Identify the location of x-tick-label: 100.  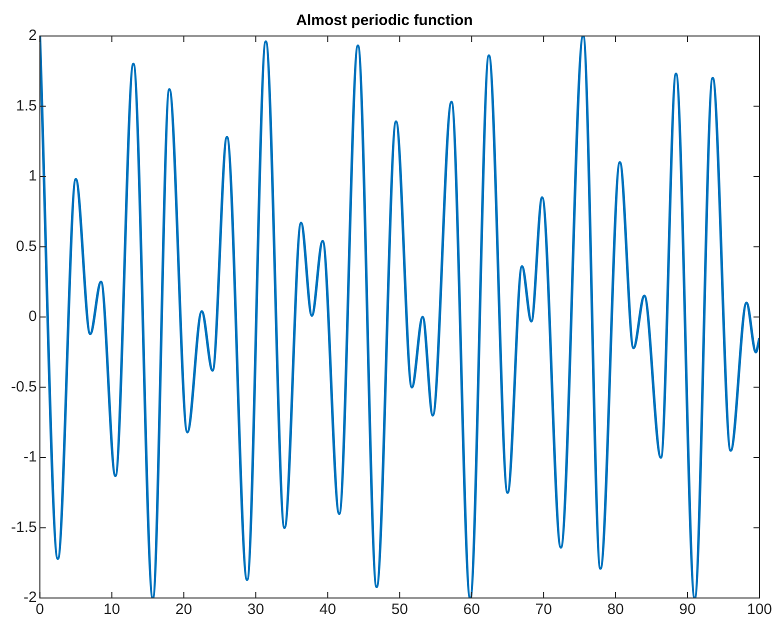
(759, 609).